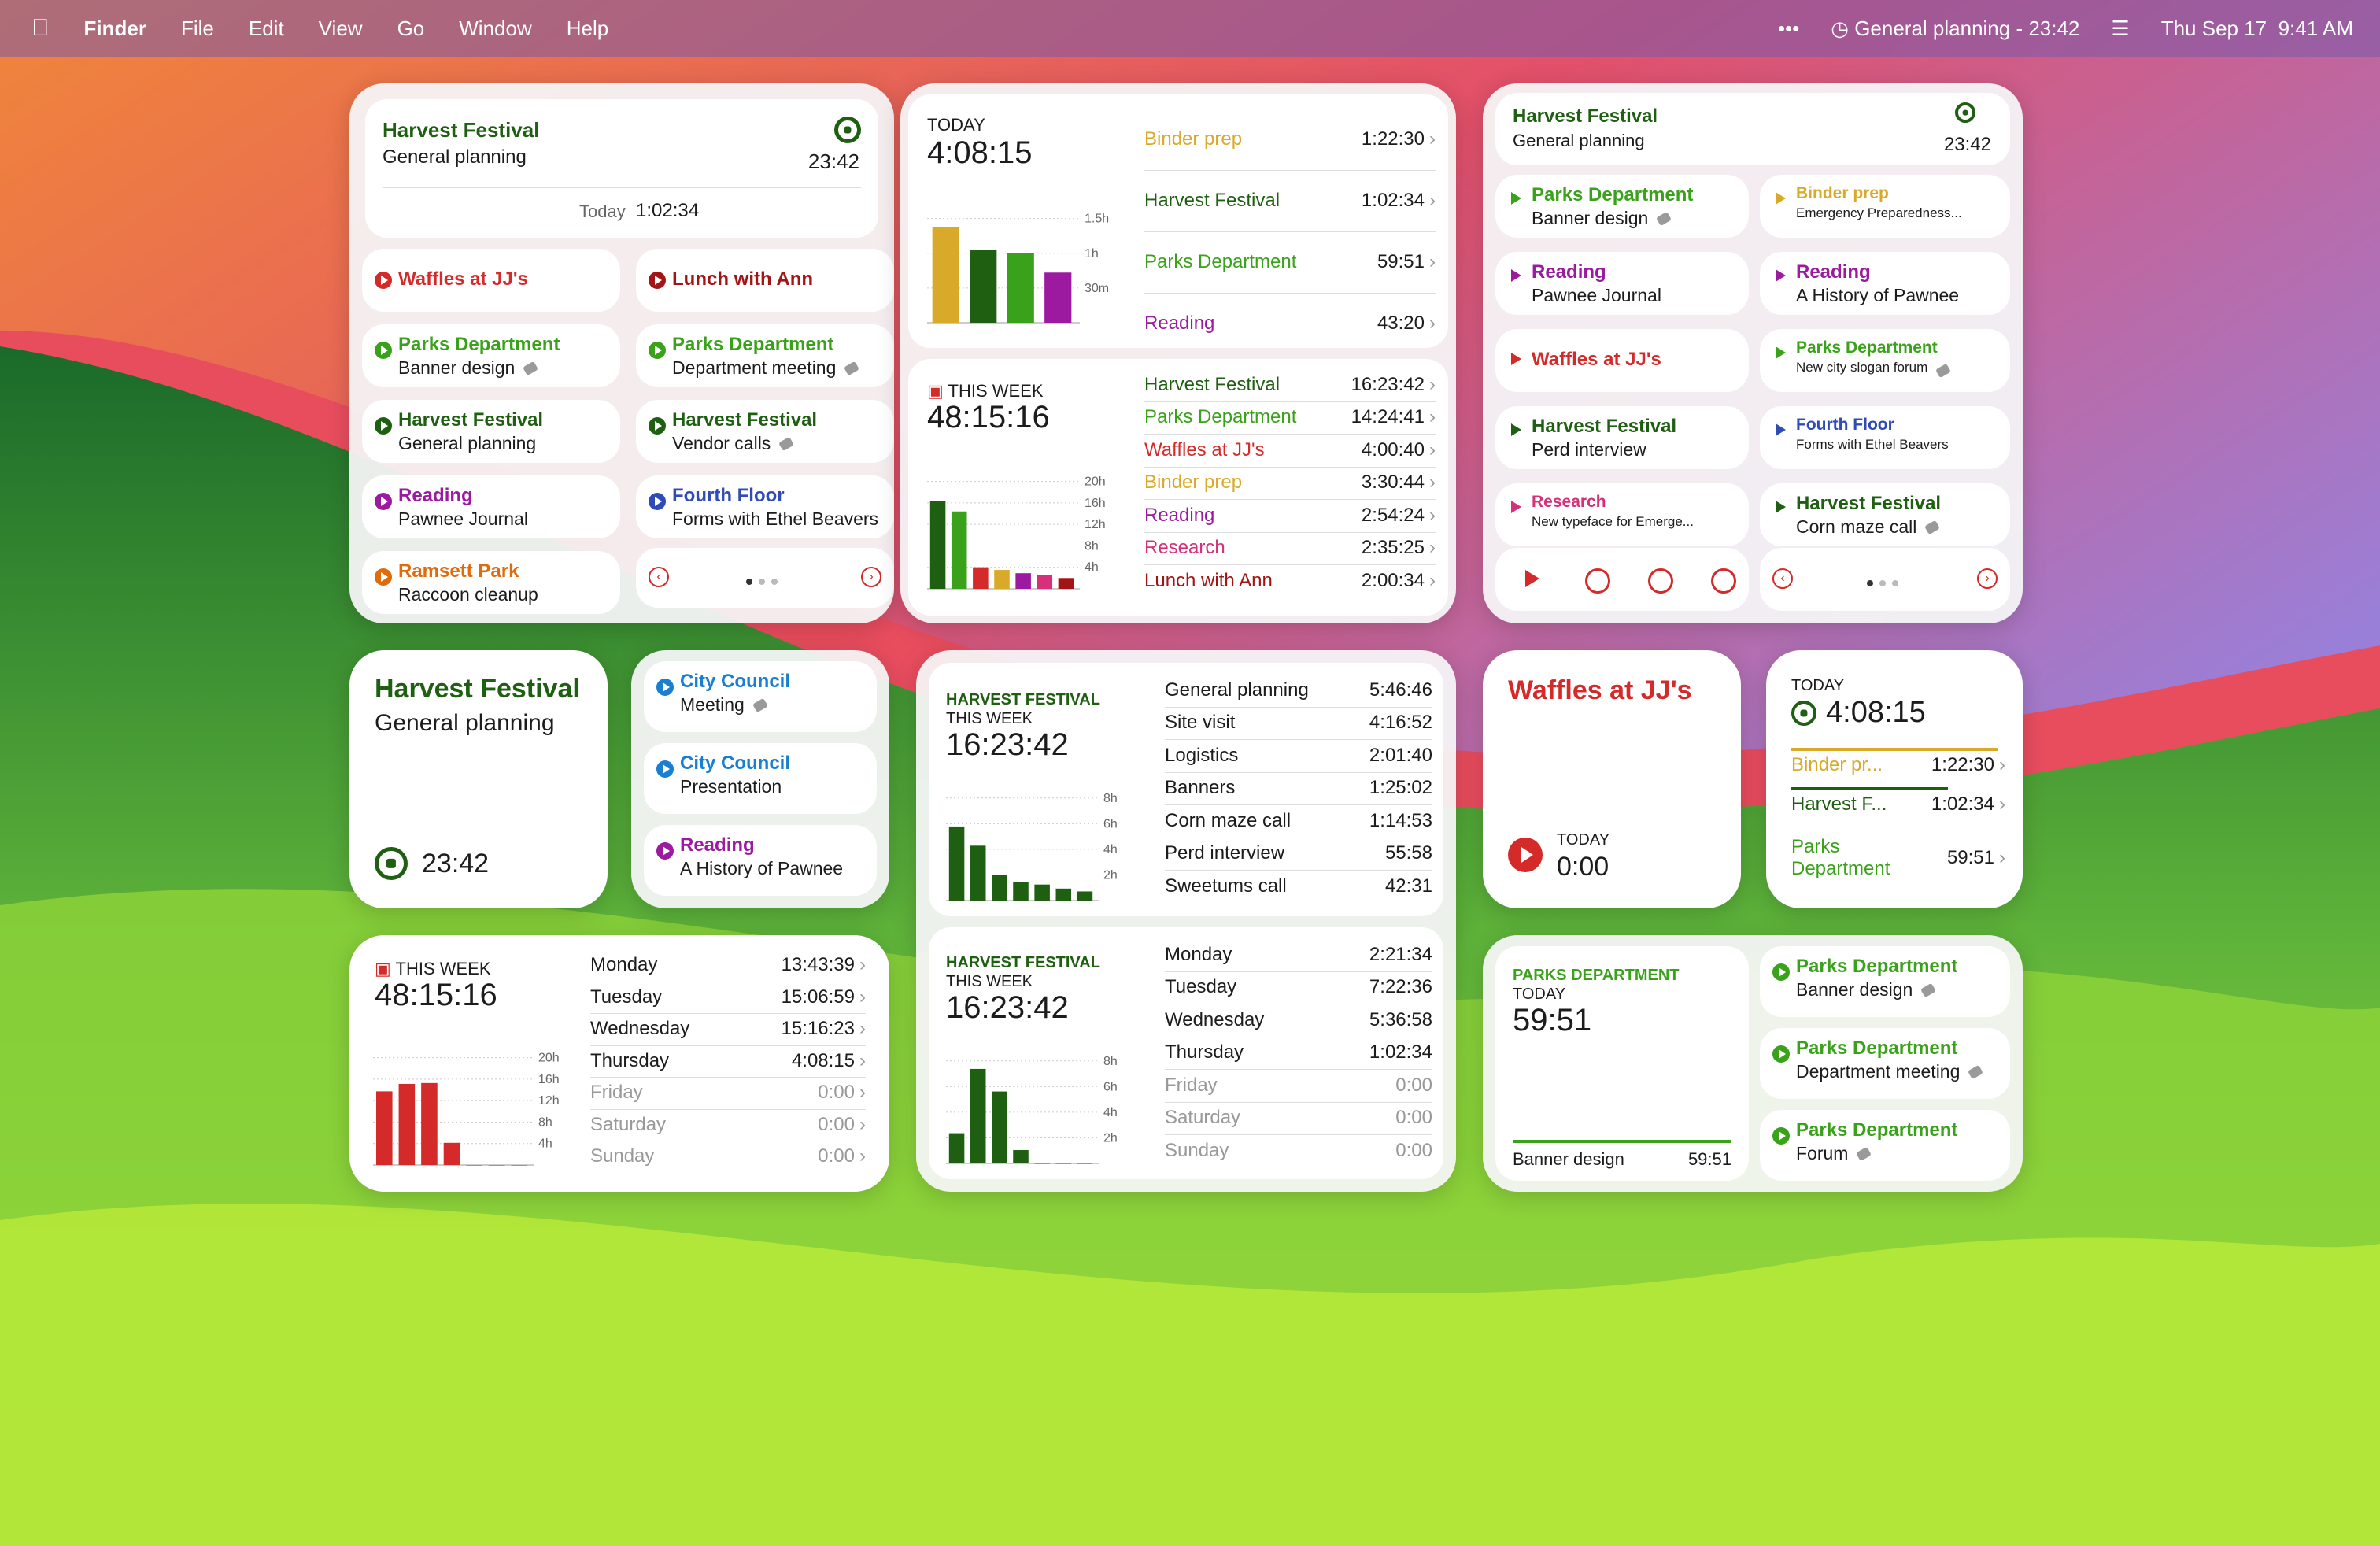  What do you see at coordinates (1298, 723) in the screenshot?
I see `summary-row: Site visit 4:16:52` at bounding box center [1298, 723].